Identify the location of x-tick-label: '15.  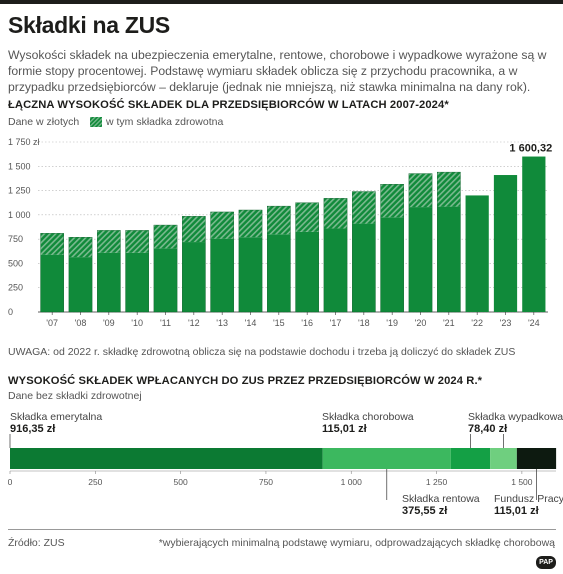
(279, 323).